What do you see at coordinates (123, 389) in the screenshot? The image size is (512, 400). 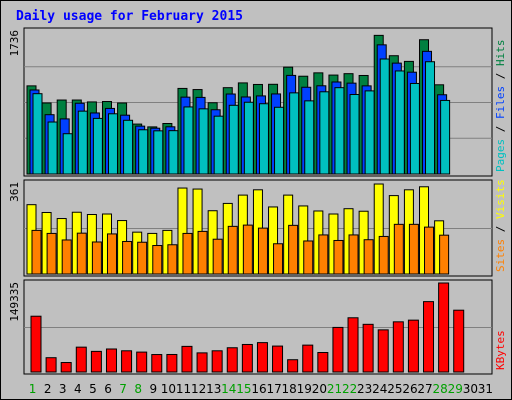 I see `x-tick-label-day-7: 7` at bounding box center [123, 389].